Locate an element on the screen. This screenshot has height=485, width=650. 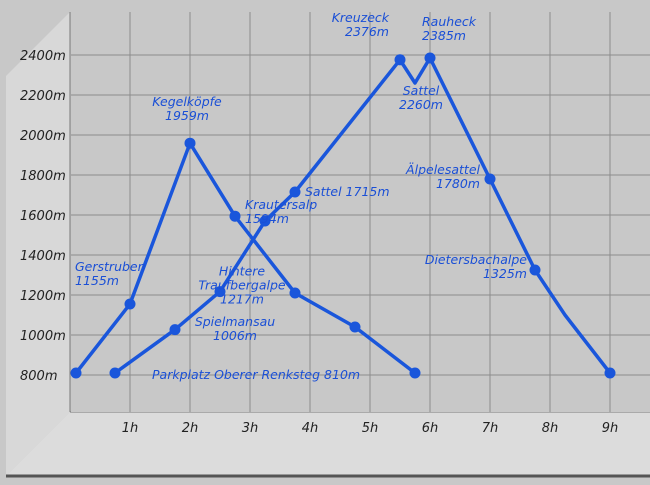
point-label-line: Parkplatz Oberer Renksteg 810m is located at coordinates (256, 374).